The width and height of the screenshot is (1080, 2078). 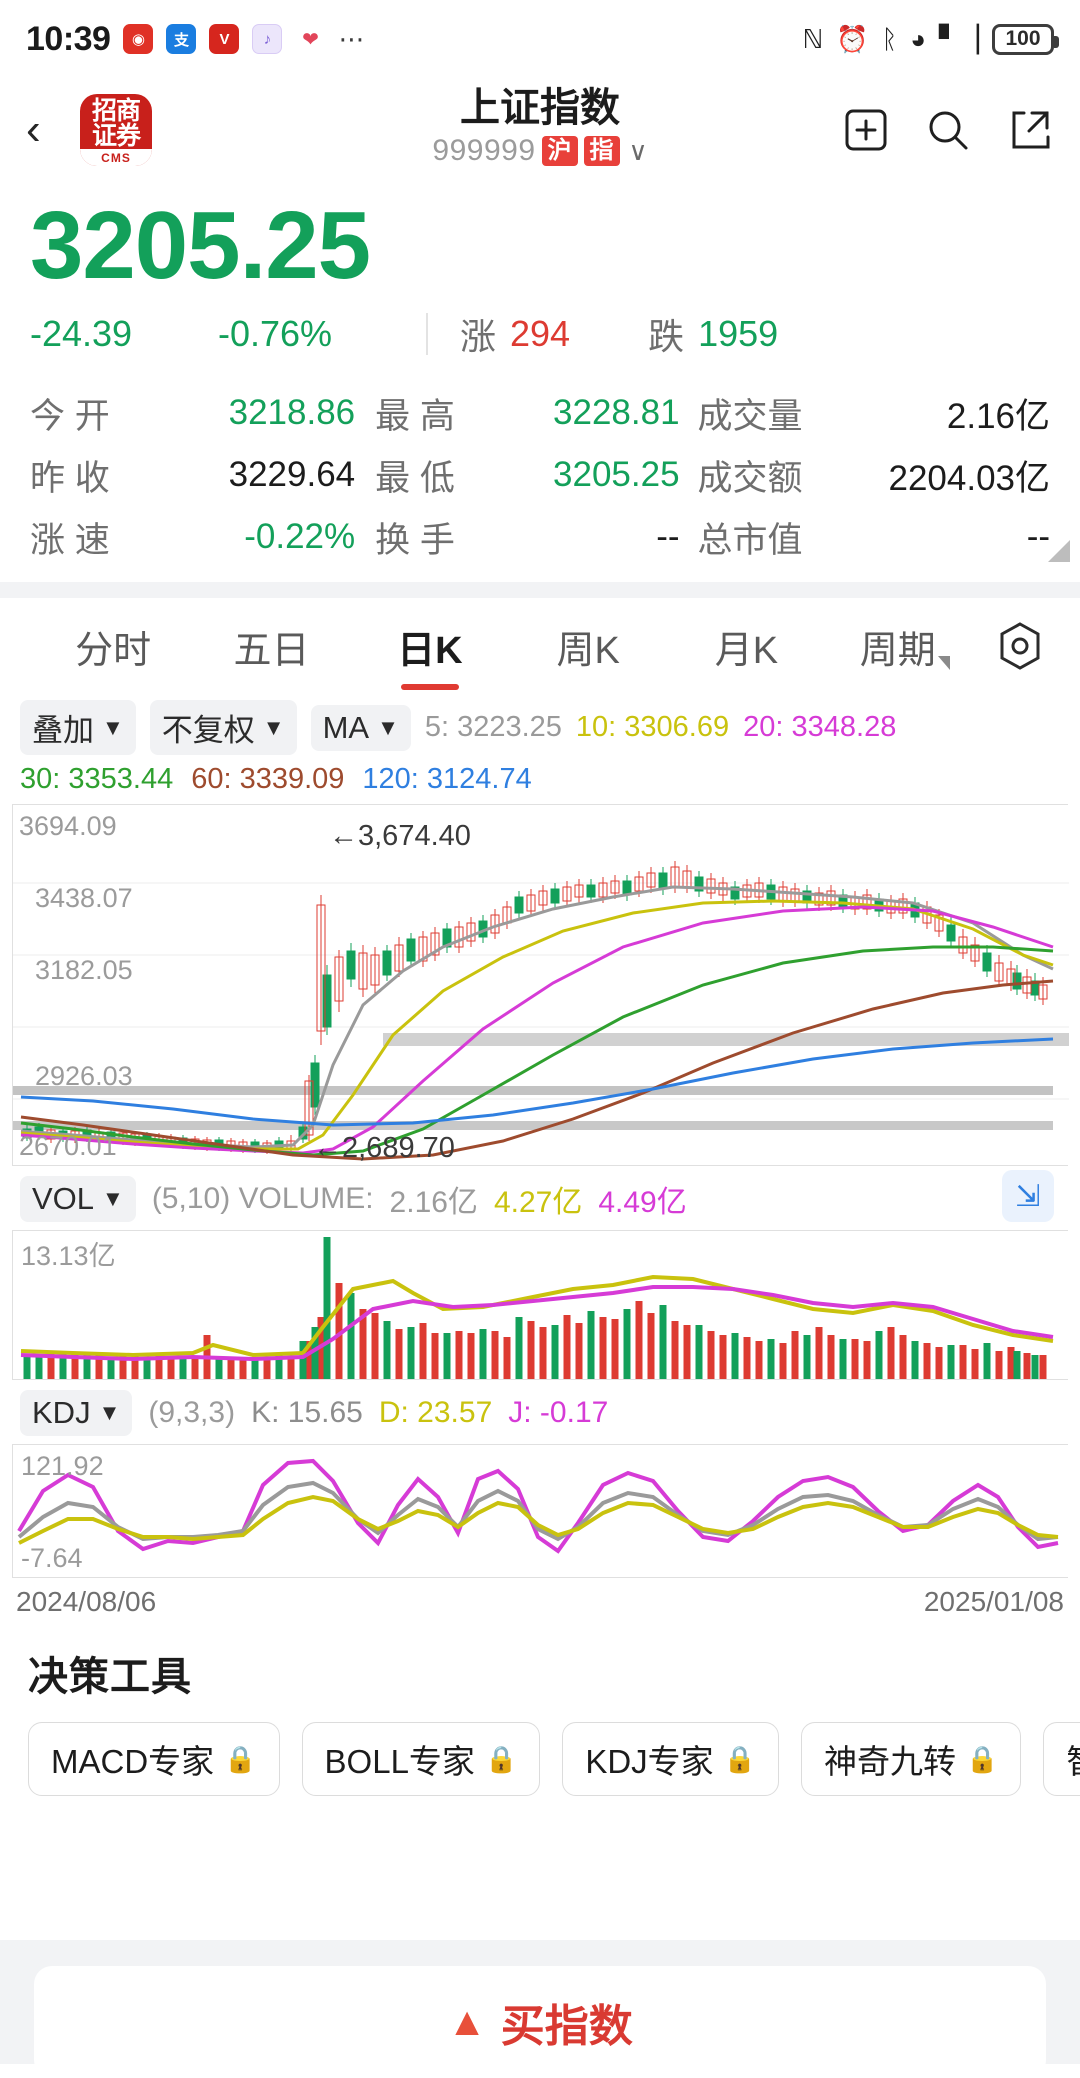 I want to click on expand-corner-icon, so click(x=1059, y=551).